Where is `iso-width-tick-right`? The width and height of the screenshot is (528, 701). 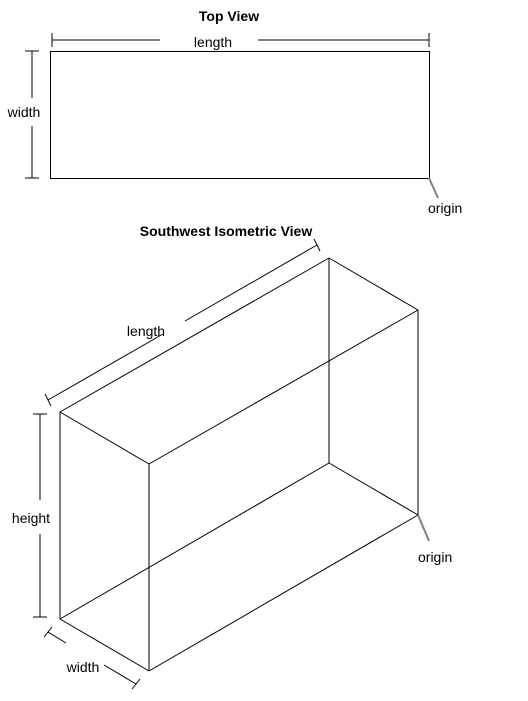 iso-width-tick-right is located at coordinates (136, 684).